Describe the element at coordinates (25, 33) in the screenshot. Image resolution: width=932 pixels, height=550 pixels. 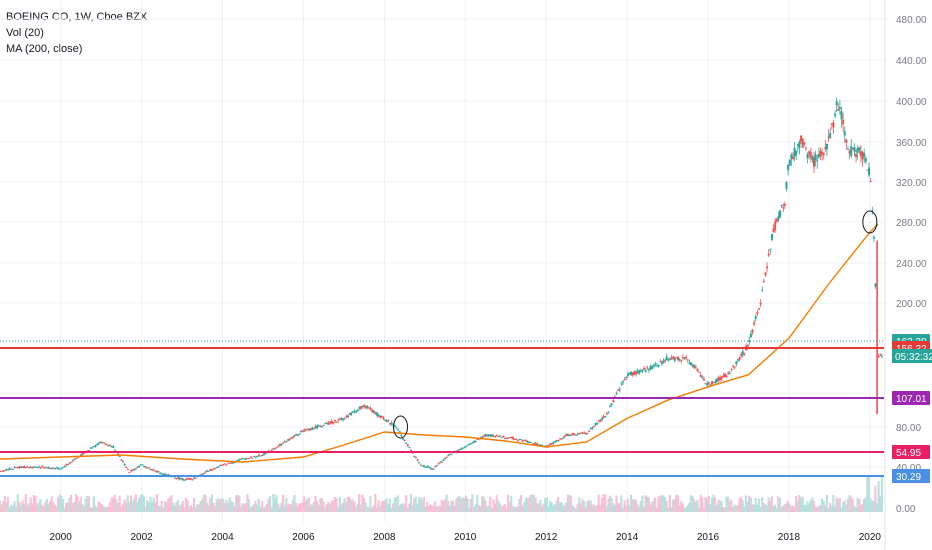
I see `legend-volume: Vol (20)` at that location.